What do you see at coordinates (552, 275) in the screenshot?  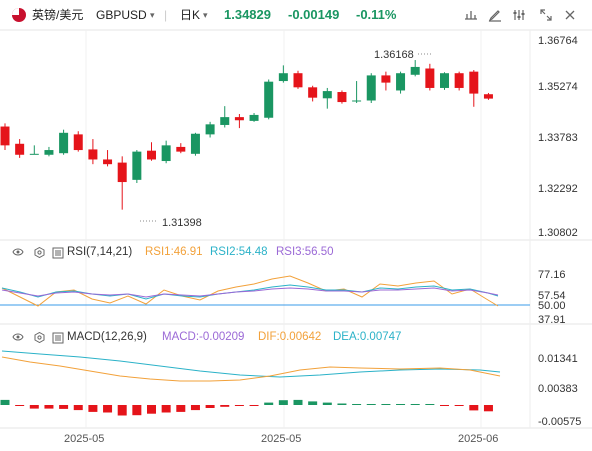 I see `rsi-axis-tick: 77.16` at bounding box center [552, 275].